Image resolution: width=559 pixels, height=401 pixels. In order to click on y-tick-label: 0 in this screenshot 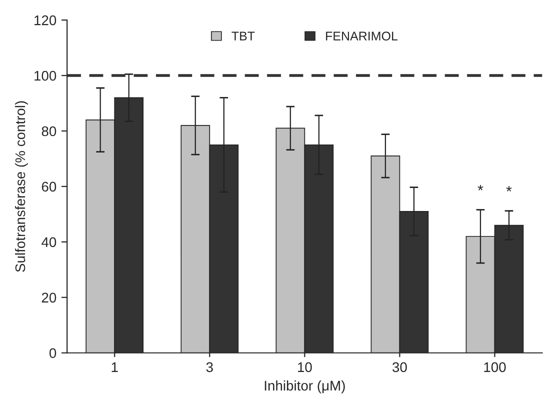, I will do `click(52, 353)`.